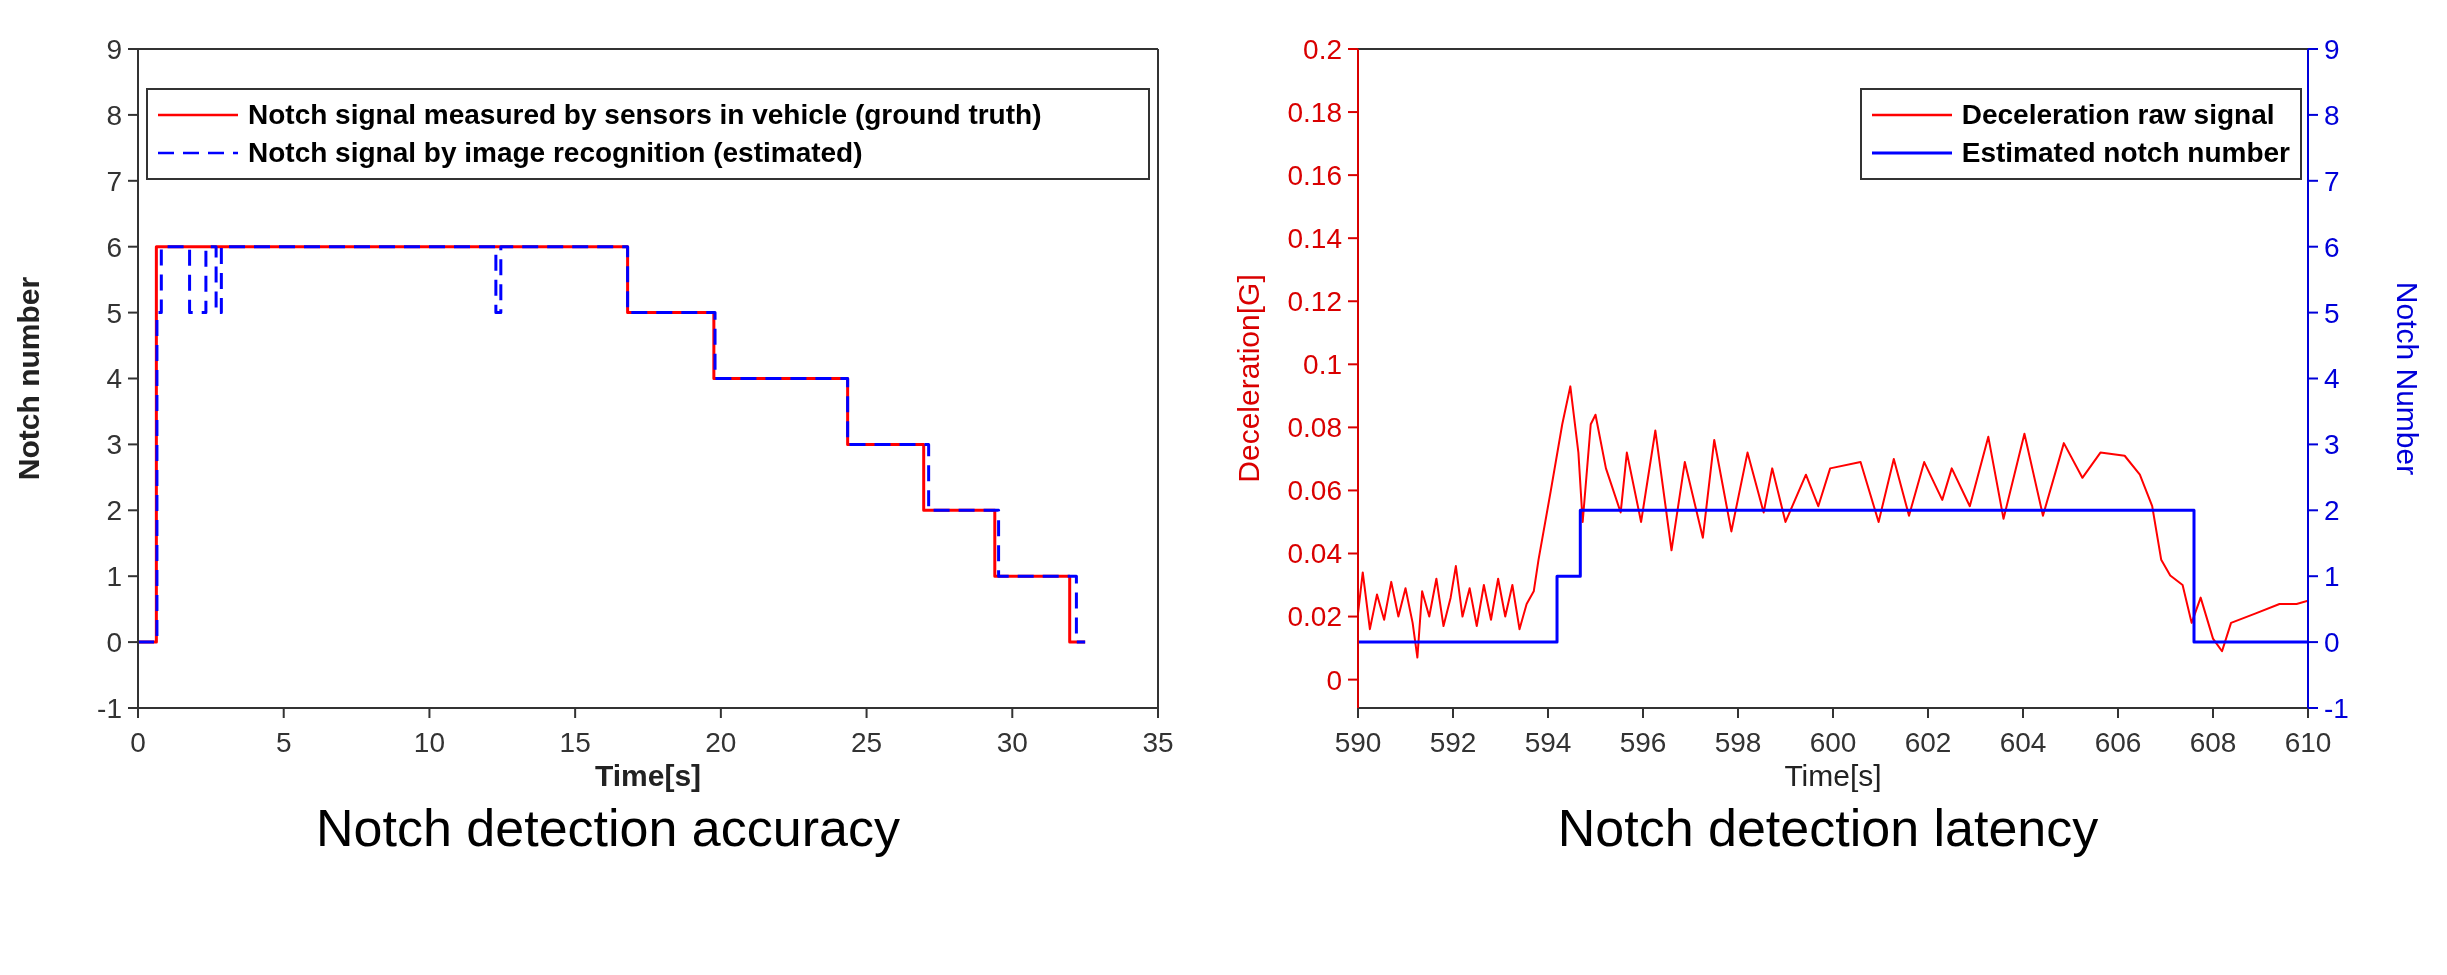 This screenshot has height=975, width=2447. I want to click on x-tick-label: 592, so click(1453, 742).